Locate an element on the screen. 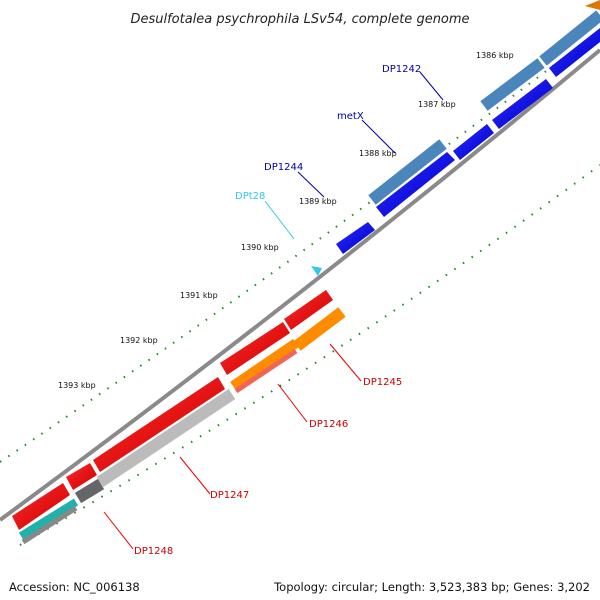 The image size is (600, 600). accession-text: Accession: NC_006138 is located at coordinates (74, 587).